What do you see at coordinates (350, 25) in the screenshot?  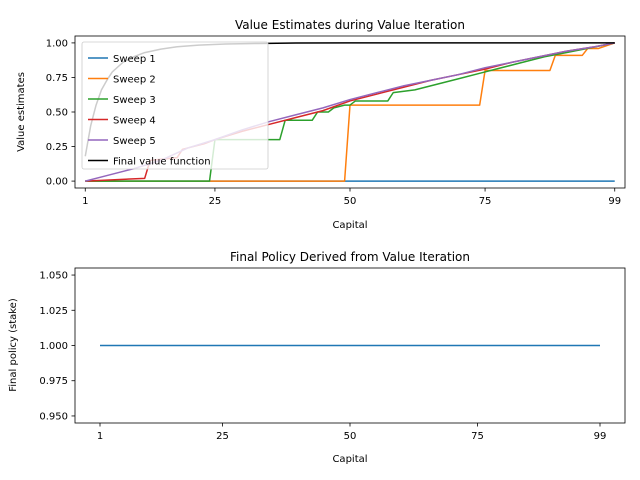 I see `plot-title-value-estimates: Value Estimates during Value Iteration` at bounding box center [350, 25].